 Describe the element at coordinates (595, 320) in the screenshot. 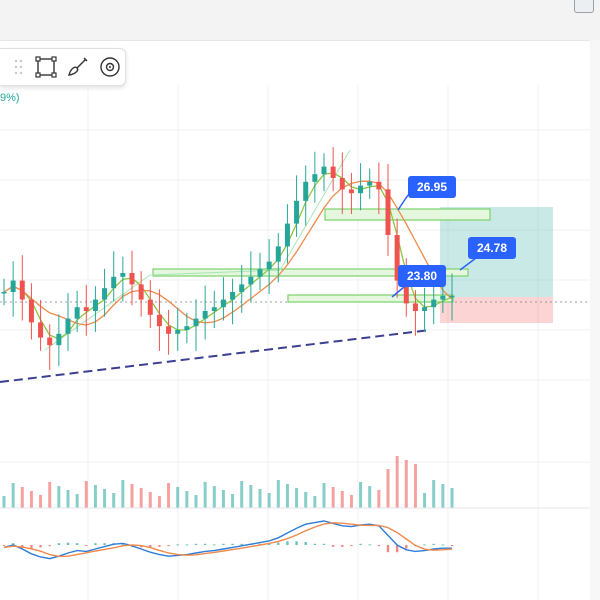

I see `price-scale` at that location.